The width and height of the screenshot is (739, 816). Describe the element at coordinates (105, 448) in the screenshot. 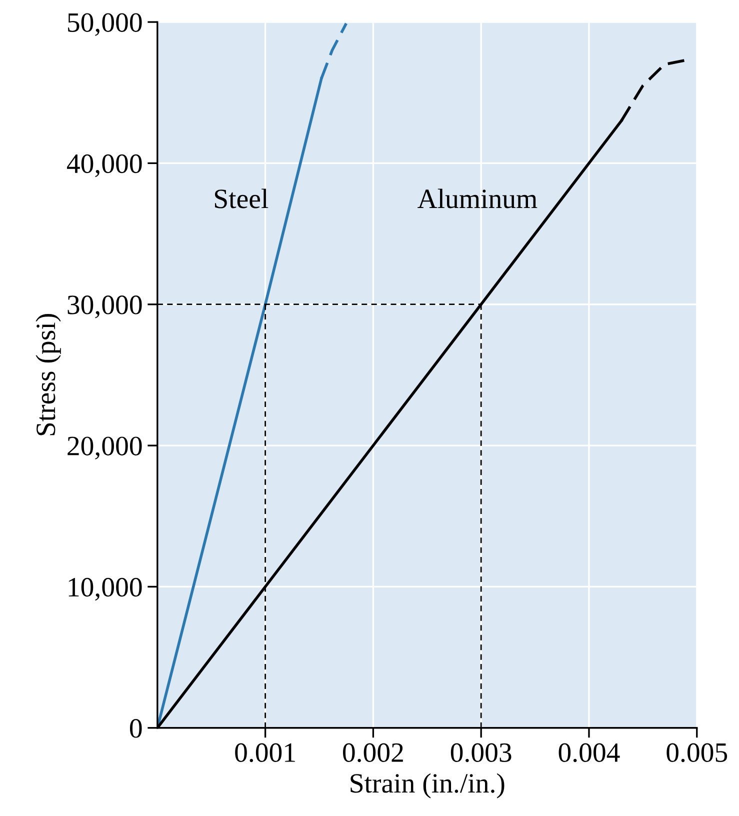

I see `y-tick-label: 20,000` at that location.